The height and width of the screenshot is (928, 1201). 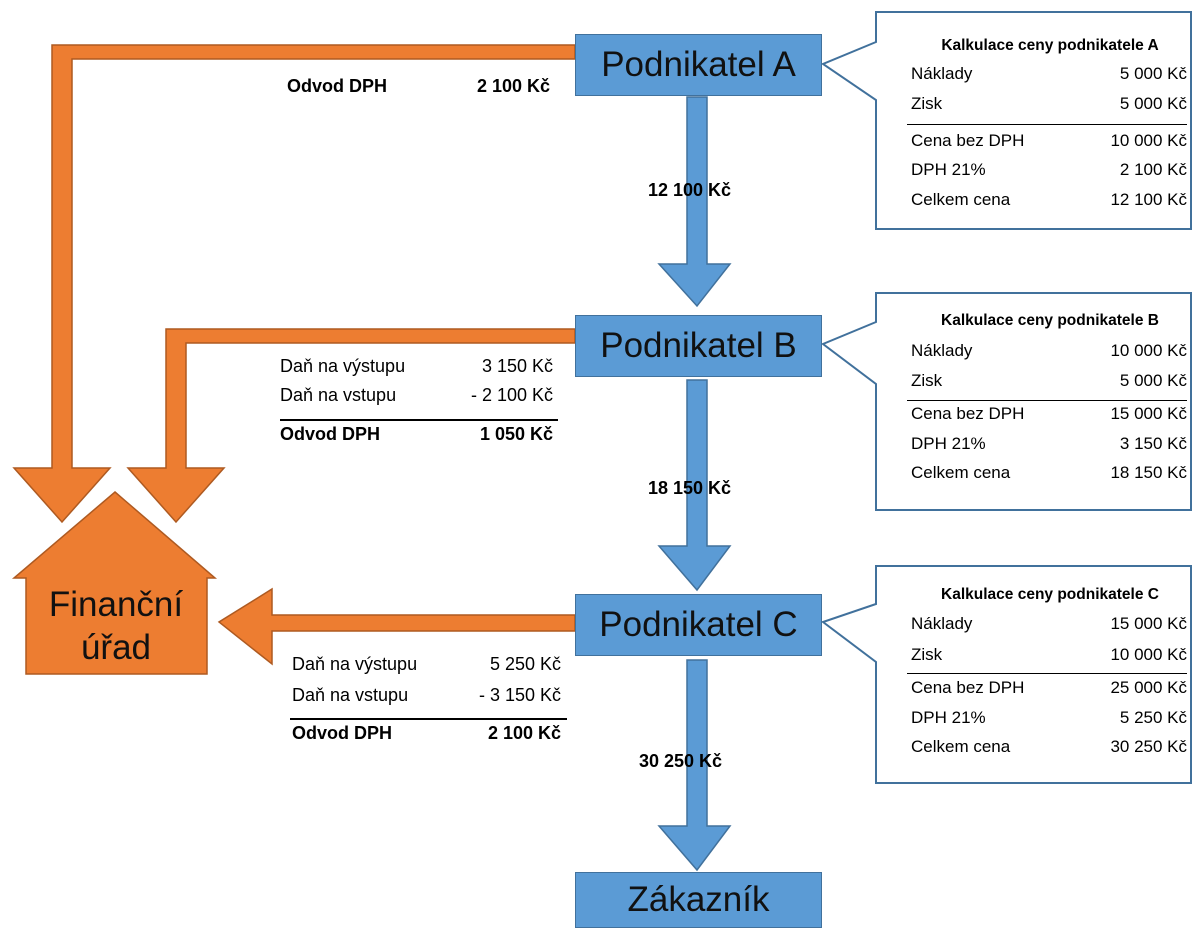 I want to click on vat-a-value: 2 100 Kč, so click(x=514, y=86).